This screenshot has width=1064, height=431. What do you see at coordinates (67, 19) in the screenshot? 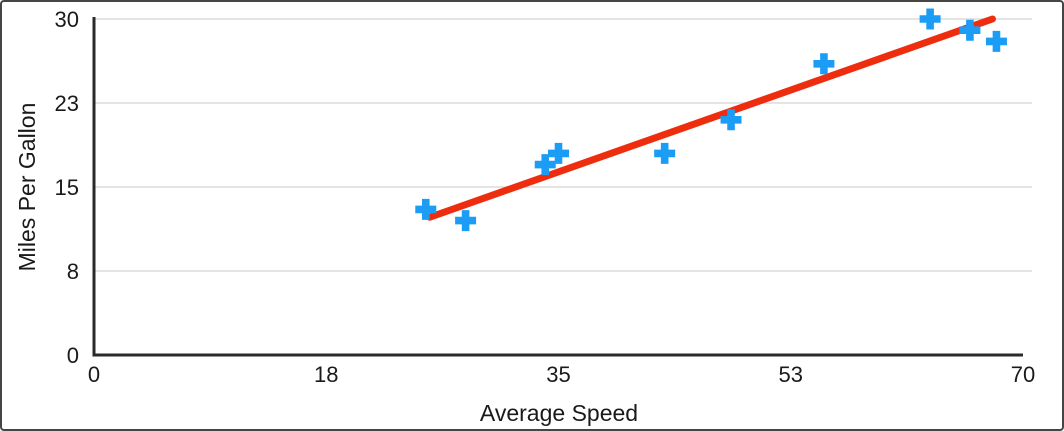
I see `y-tick-label: 30` at bounding box center [67, 19].